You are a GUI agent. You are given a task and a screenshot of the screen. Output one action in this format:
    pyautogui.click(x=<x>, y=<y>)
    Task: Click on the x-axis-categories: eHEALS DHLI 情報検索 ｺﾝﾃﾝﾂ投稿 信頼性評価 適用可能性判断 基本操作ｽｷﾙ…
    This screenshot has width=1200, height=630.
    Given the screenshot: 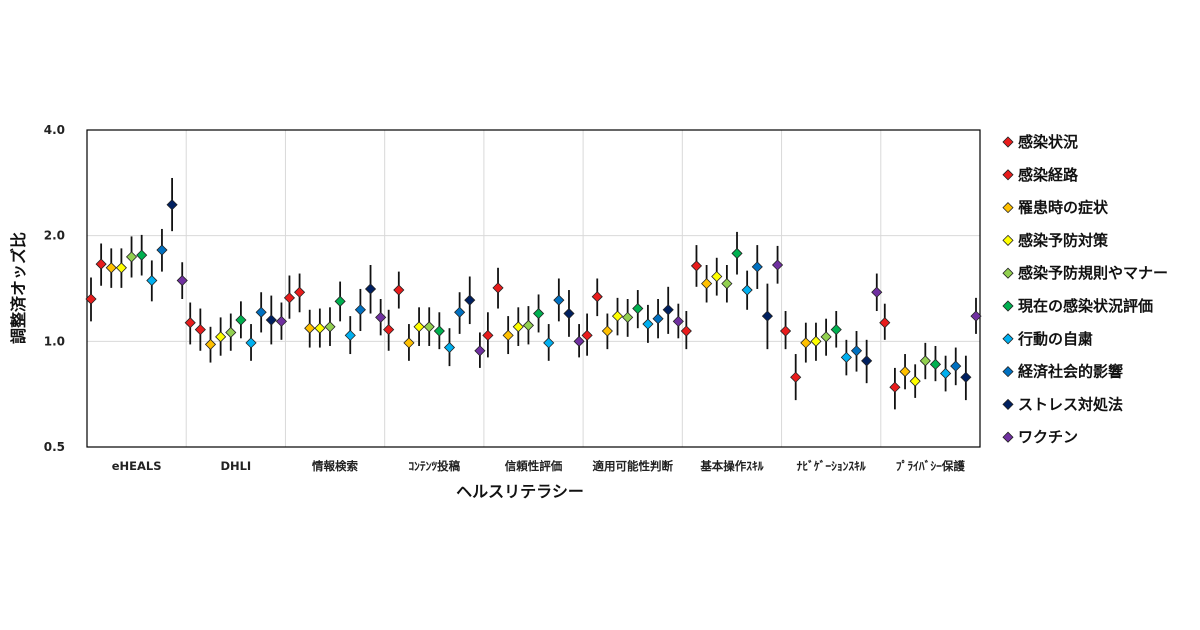 What is the action you would take?
    pyautogui.click(x=539, y=466)
    